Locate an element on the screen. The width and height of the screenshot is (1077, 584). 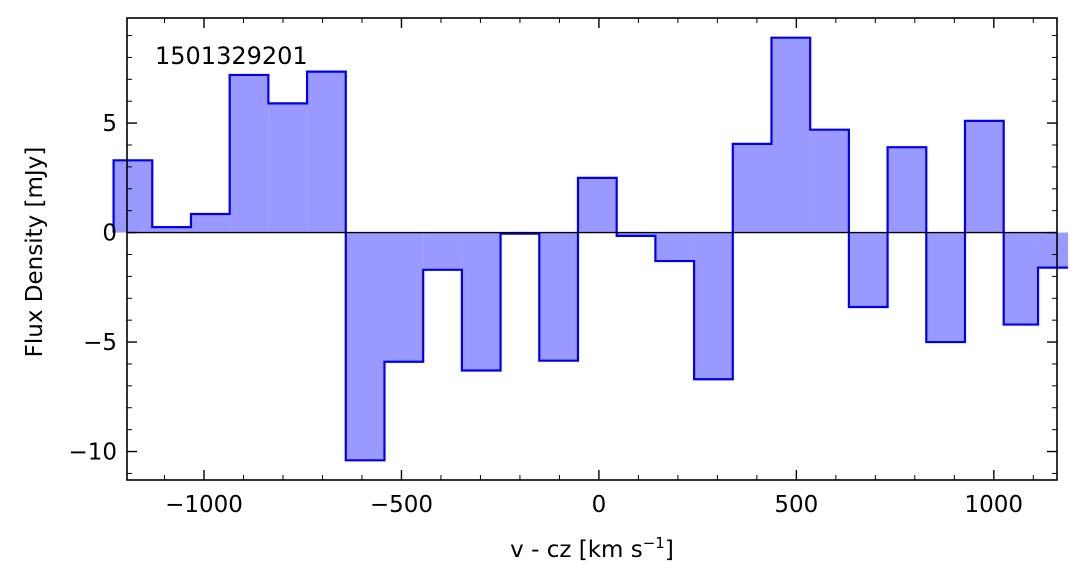
y-axis-label: Flux Density [mJy] is located at coordinates (35, 252).